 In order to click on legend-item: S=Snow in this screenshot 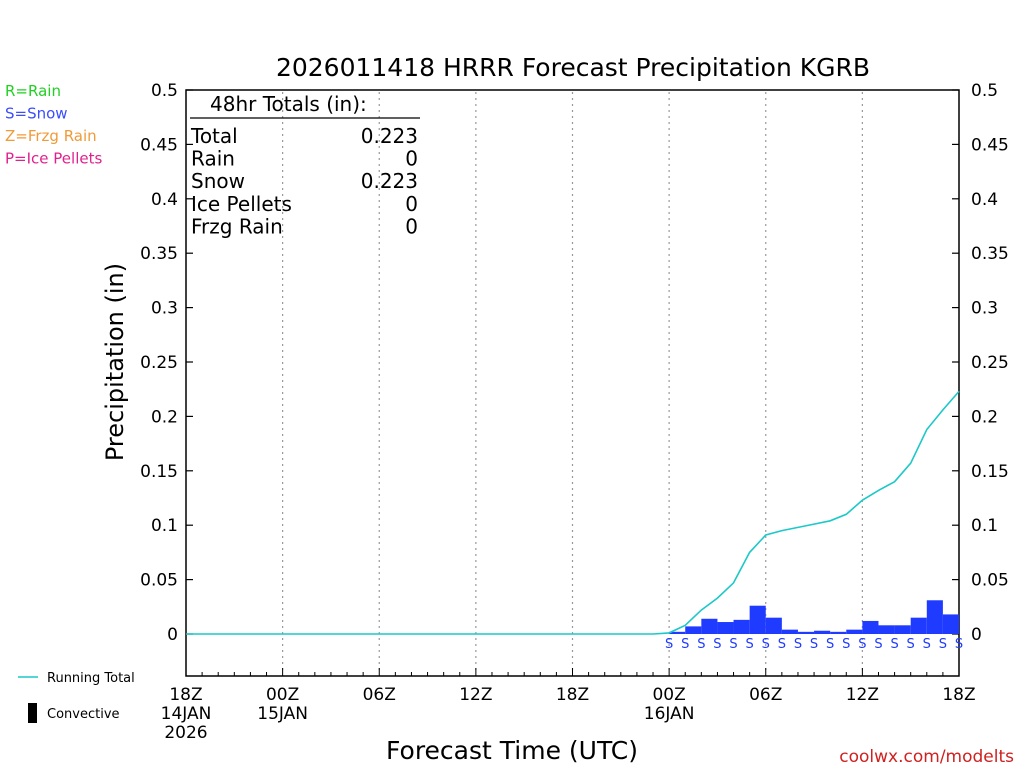, I will do `click(36, 114)`.